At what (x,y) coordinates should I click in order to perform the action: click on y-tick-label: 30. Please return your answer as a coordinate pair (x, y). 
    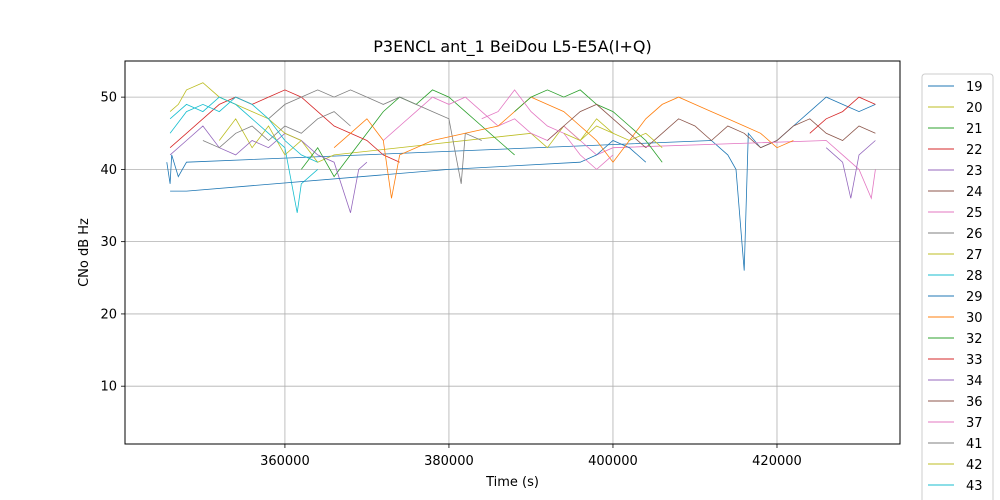
    Looking at the image, I should click on (108, 242).